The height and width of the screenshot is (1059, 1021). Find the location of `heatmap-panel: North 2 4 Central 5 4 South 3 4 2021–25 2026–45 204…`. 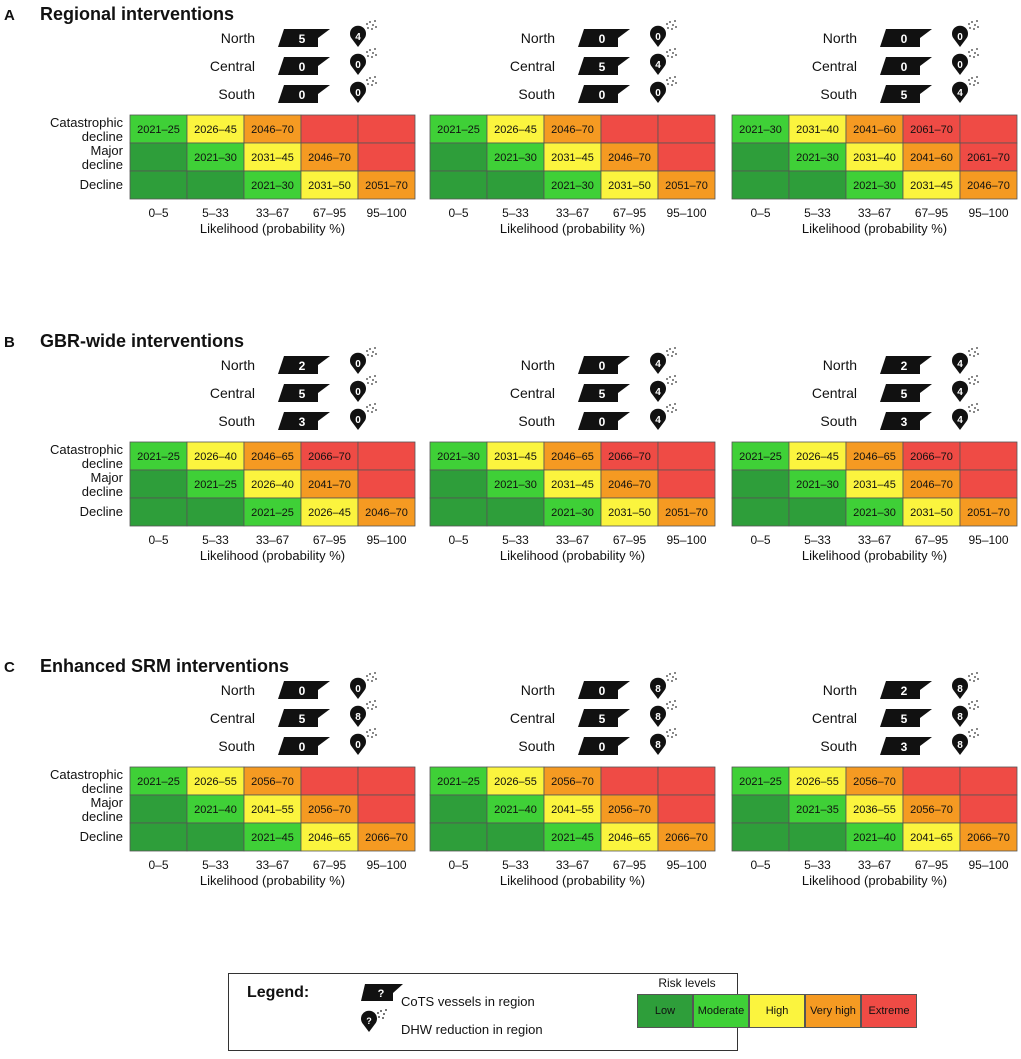

heatmap-panel: North 2 4 Central 5 4 South 3 4 2021–25 2026–45 204… is located at coordinates (874, 455).